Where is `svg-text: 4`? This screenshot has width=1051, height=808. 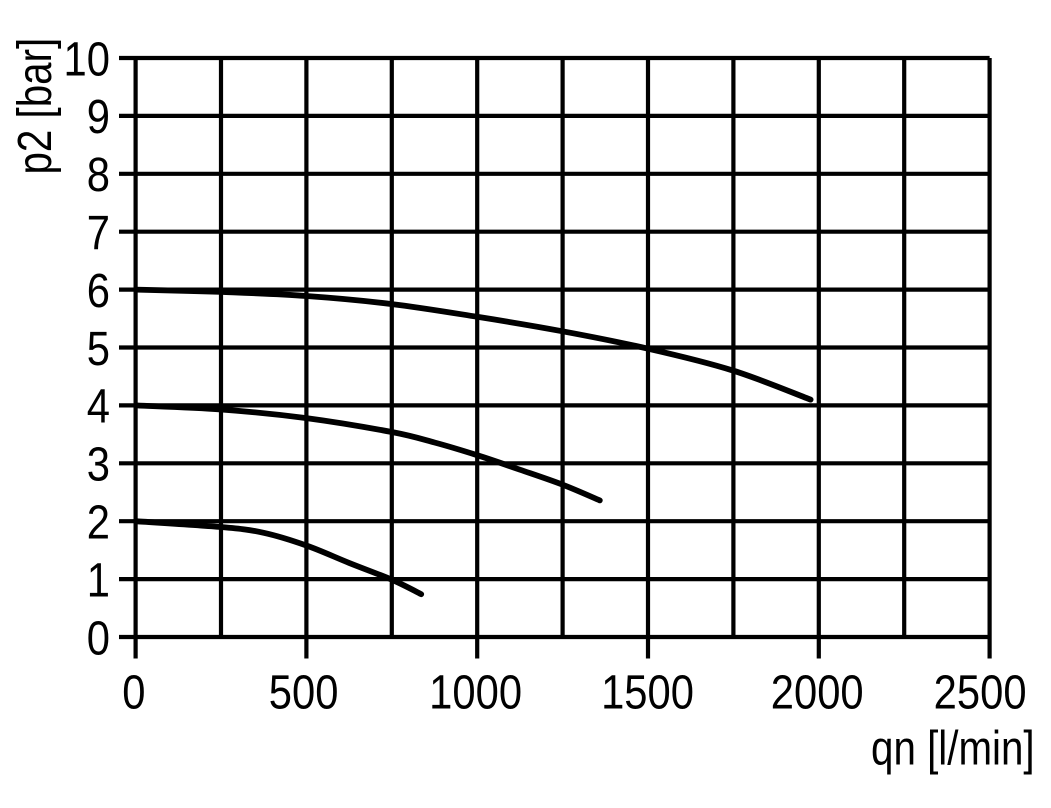
svg-text: 4 is located at coordinates (98, 406).